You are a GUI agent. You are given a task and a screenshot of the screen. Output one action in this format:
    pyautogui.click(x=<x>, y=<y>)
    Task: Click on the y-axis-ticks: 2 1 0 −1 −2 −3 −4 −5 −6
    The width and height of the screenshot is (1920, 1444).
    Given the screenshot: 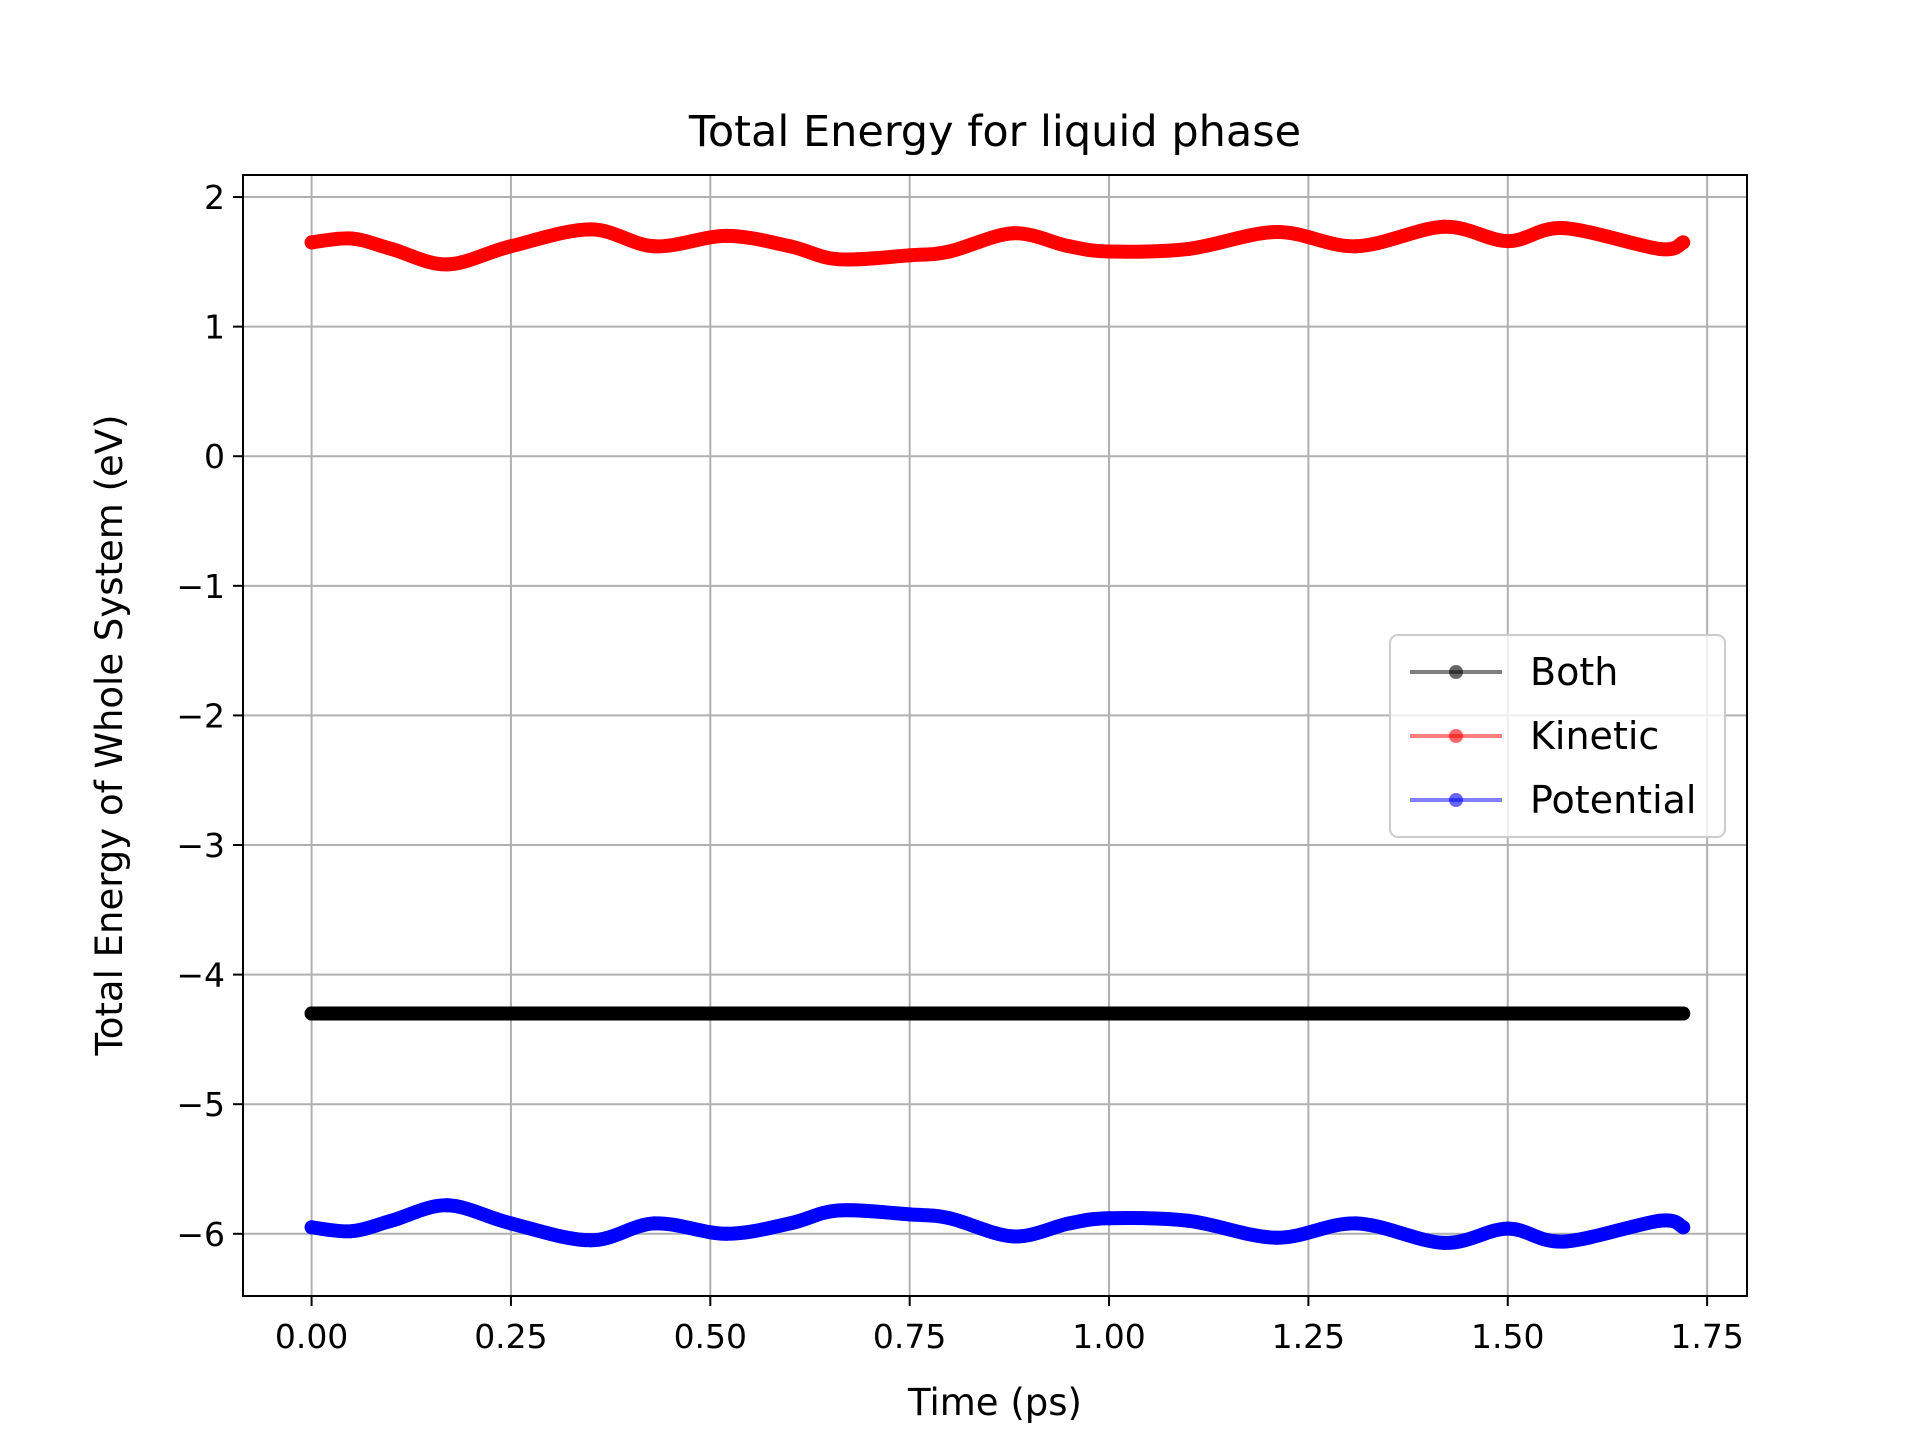 What is the action you would take?
    pyautogui.click(x=209, y=716)
    